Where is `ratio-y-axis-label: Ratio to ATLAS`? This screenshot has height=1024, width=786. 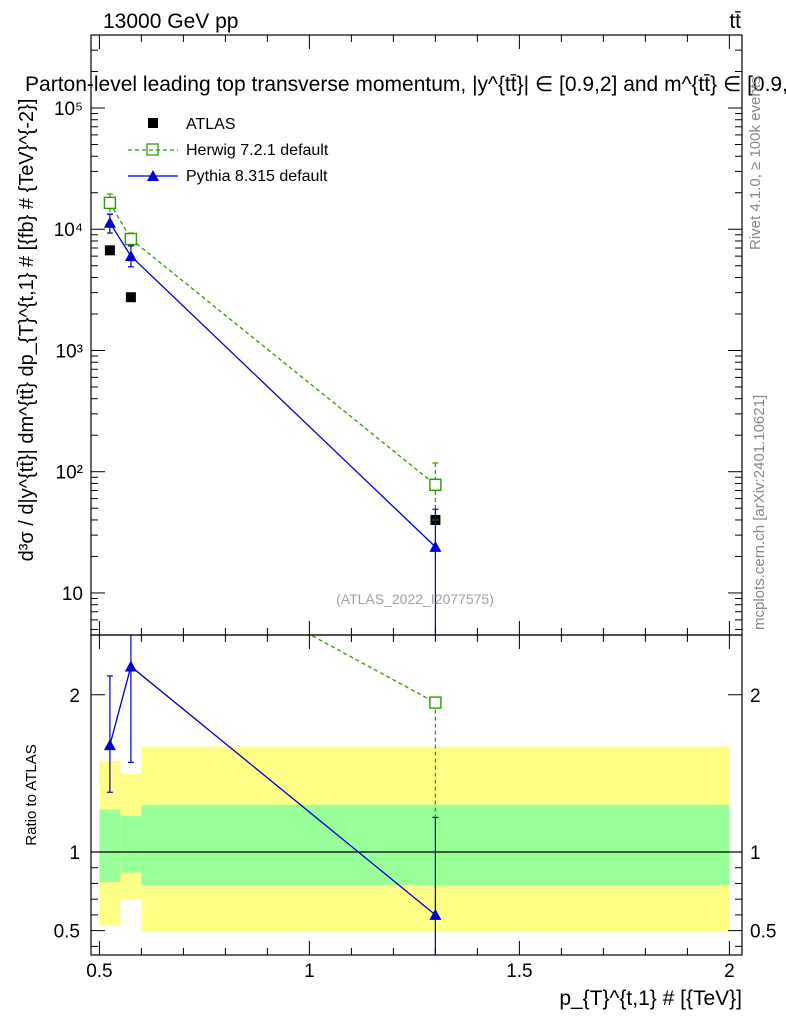
ratio-y-axis-label: Ratio to ATLAS is located at coordinates (31, 794).